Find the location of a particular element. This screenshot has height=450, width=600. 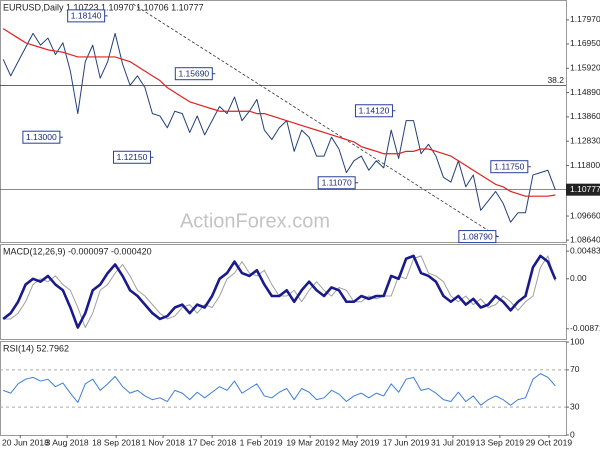

annotation-label: 1.15690 is located at coordinates (193, 73).